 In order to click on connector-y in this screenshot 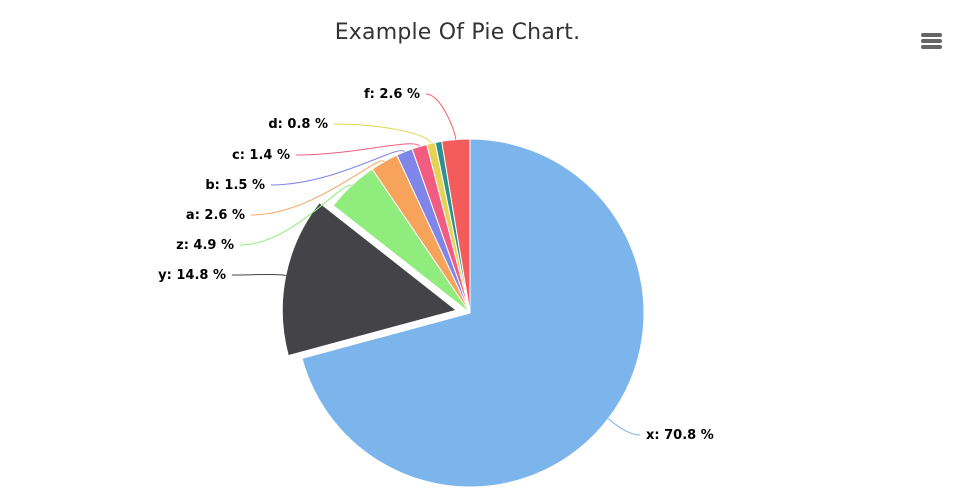, I will do `click(258, 274)`.